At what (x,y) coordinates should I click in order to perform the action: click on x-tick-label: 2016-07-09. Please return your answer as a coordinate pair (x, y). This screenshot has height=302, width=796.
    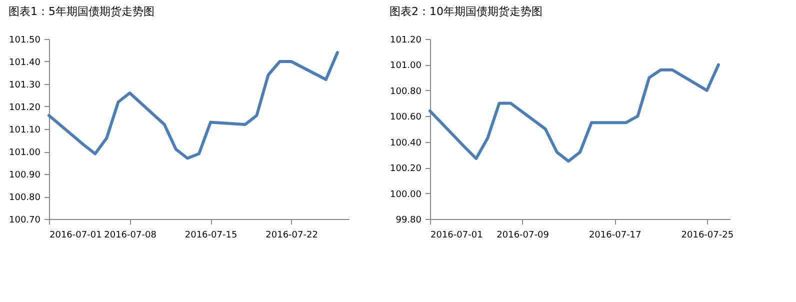
    Looking at the image, I should click on (523, 235).